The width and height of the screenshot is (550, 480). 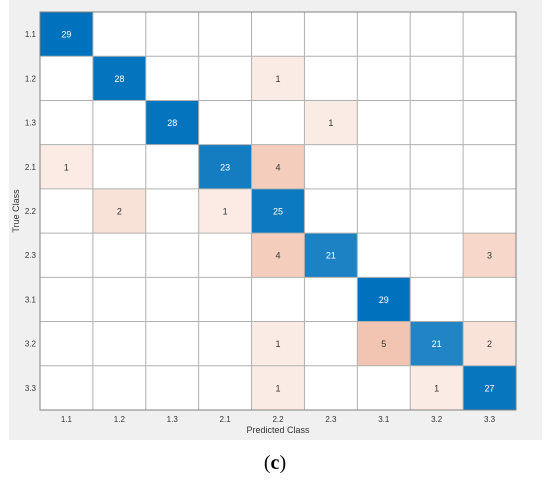 What do you see at coordinates (66, 387) in the screenshot?
I see `cell-r9-c1` at bounding box center [66, 387].